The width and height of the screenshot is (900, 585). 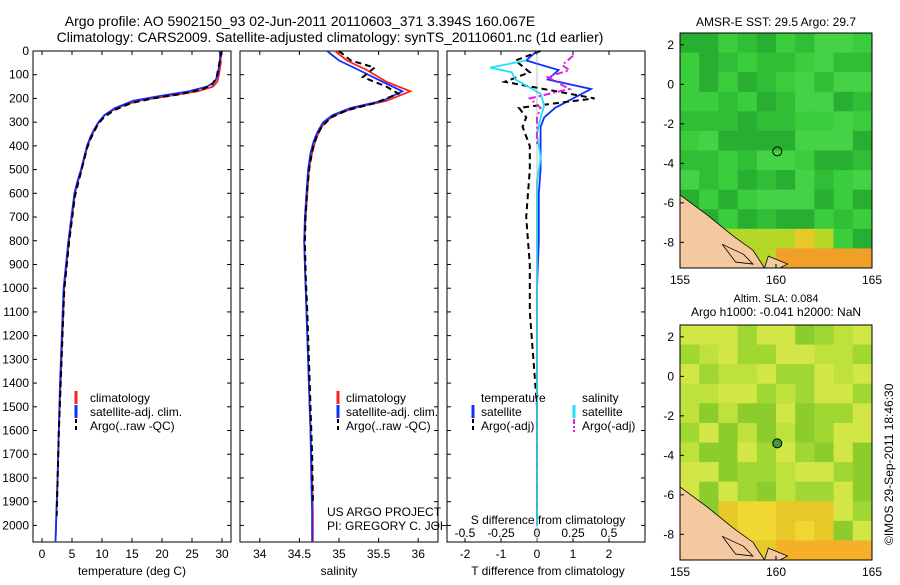 I want to click on map-y-tick-label: -2, so click(x=668, y=124).